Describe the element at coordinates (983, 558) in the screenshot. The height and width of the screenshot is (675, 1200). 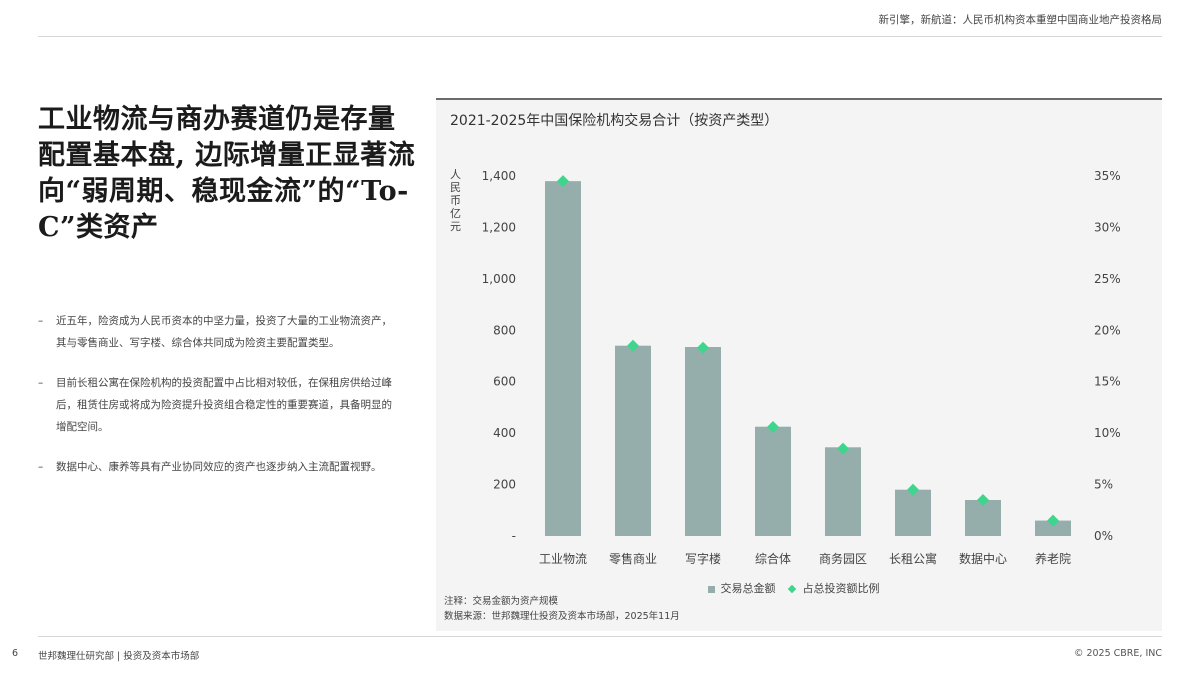
I see `x-tick-label: 数据中心` at that location.